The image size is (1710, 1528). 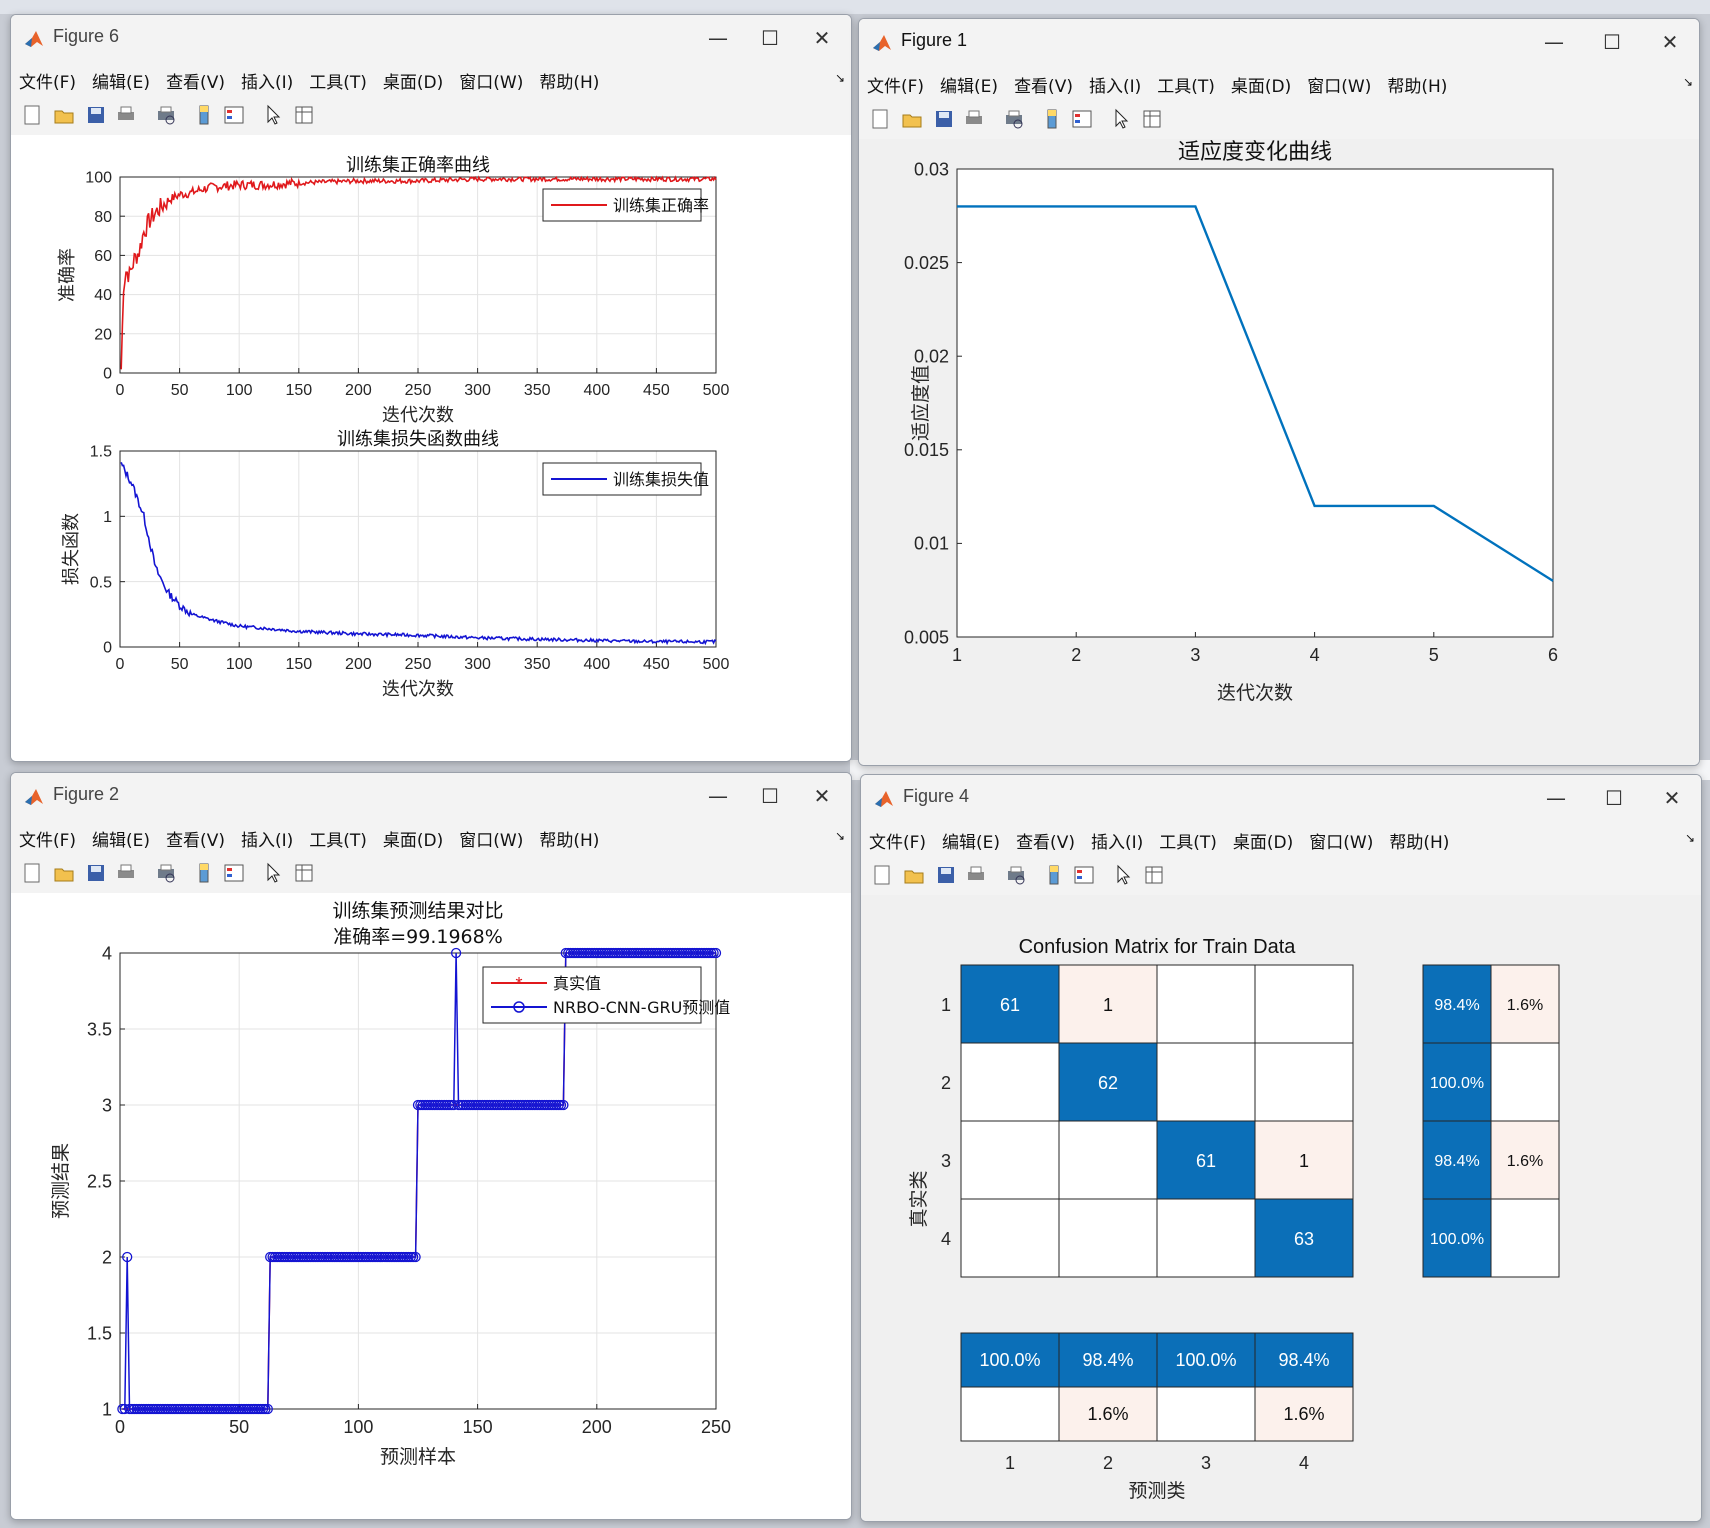 What do you see at coordinates (298, 664) in the screenshot?
I see `x-tick-label: 150` at bounding box center [298, 664].